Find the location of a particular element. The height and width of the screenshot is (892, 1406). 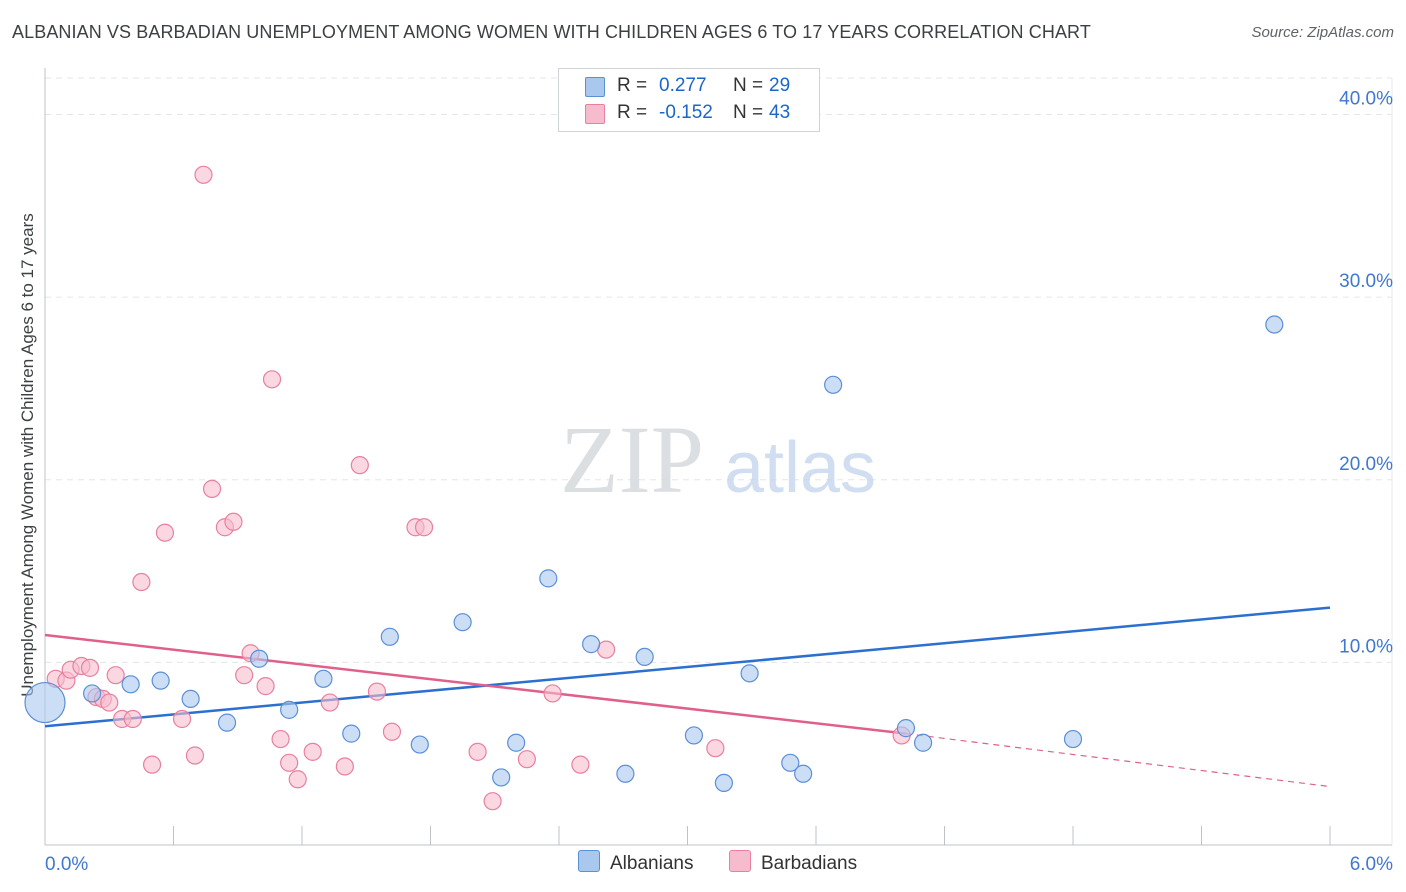

albanians-trend-line is located at coordinates (687, 667).